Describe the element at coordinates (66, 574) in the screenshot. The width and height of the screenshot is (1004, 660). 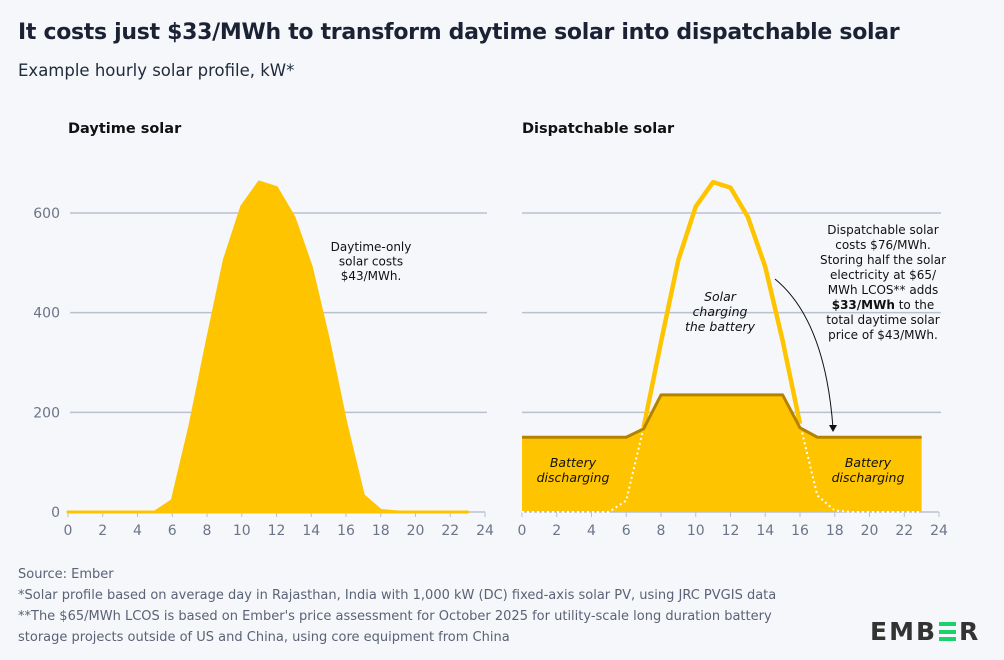
I see `source-text: Source: Ember` at that location.